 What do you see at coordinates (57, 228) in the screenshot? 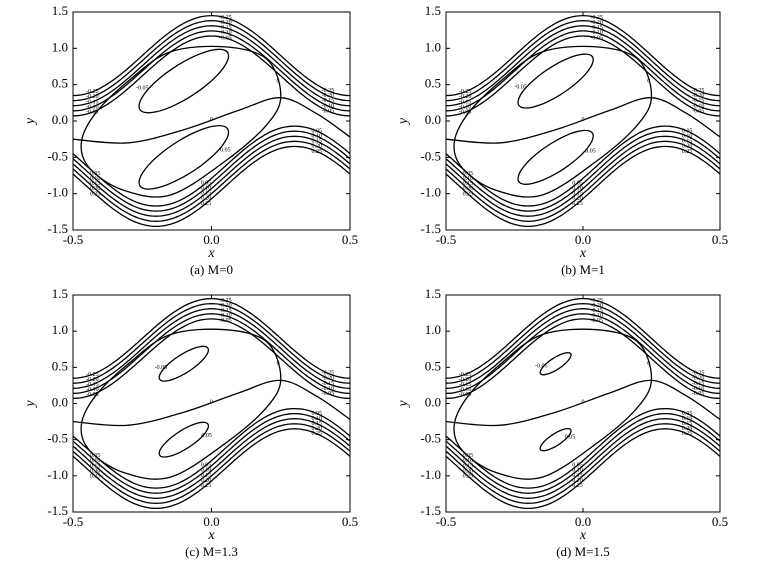
I see `y-tick-label: -1.5` at bounding box center [57, 228].